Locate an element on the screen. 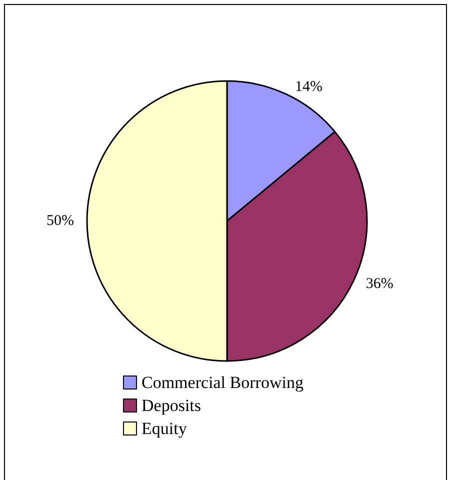  legend-label: Deposits is located at coordinates (171, 405).